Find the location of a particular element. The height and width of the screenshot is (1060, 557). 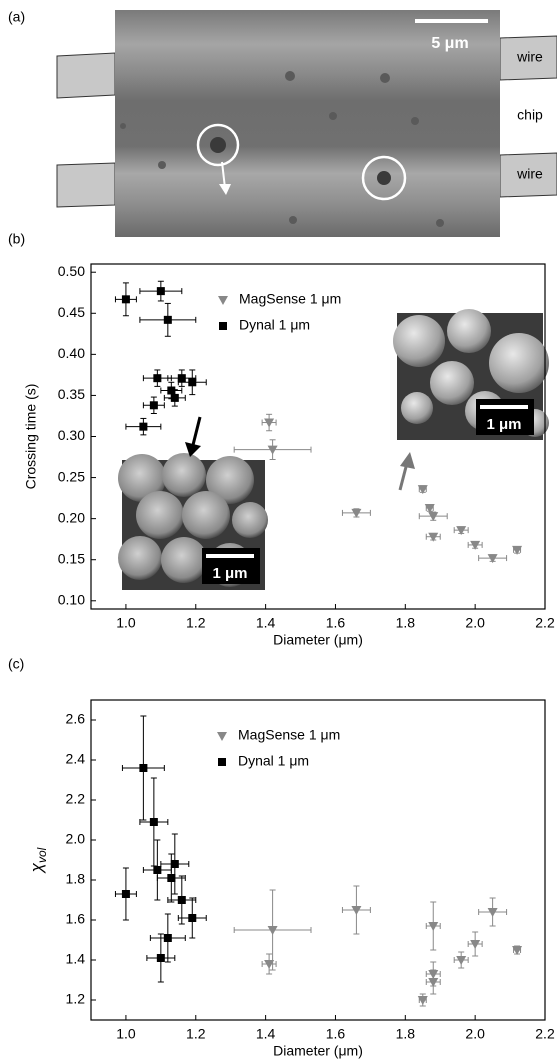

panel-label: (b) is located at coordinates (16, 239).